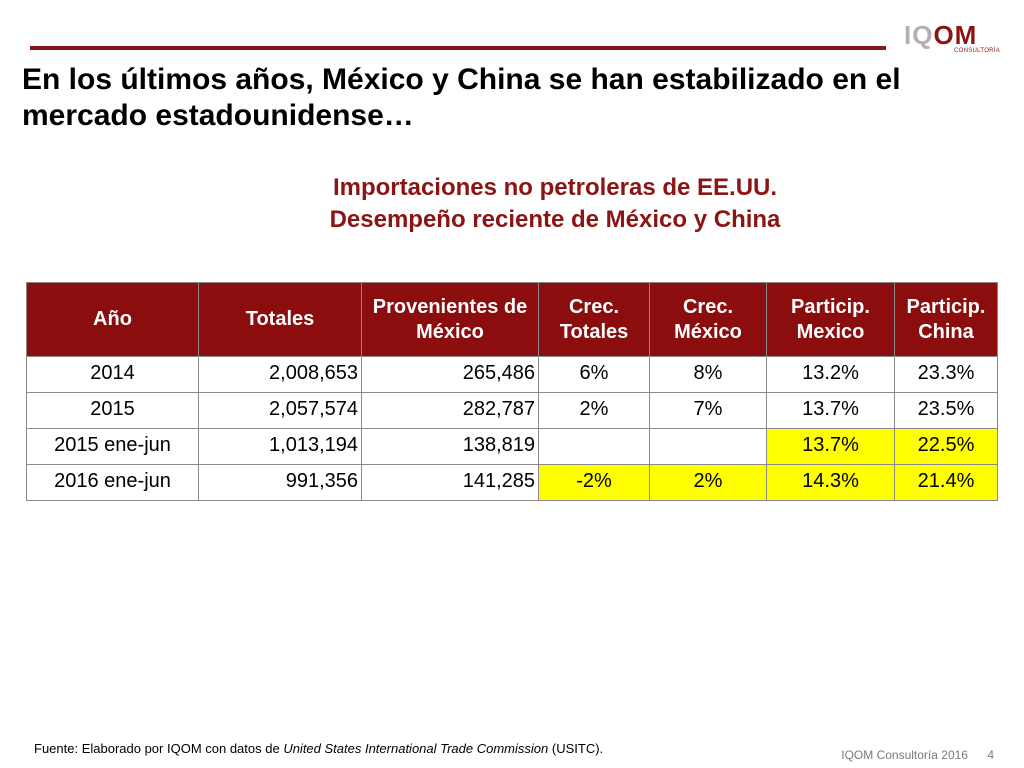 The image size is (1024, 768). Describe the element at coordinates (708, 374) in the screenshot. I see `cell-crec-mexico: 8%` at that location.